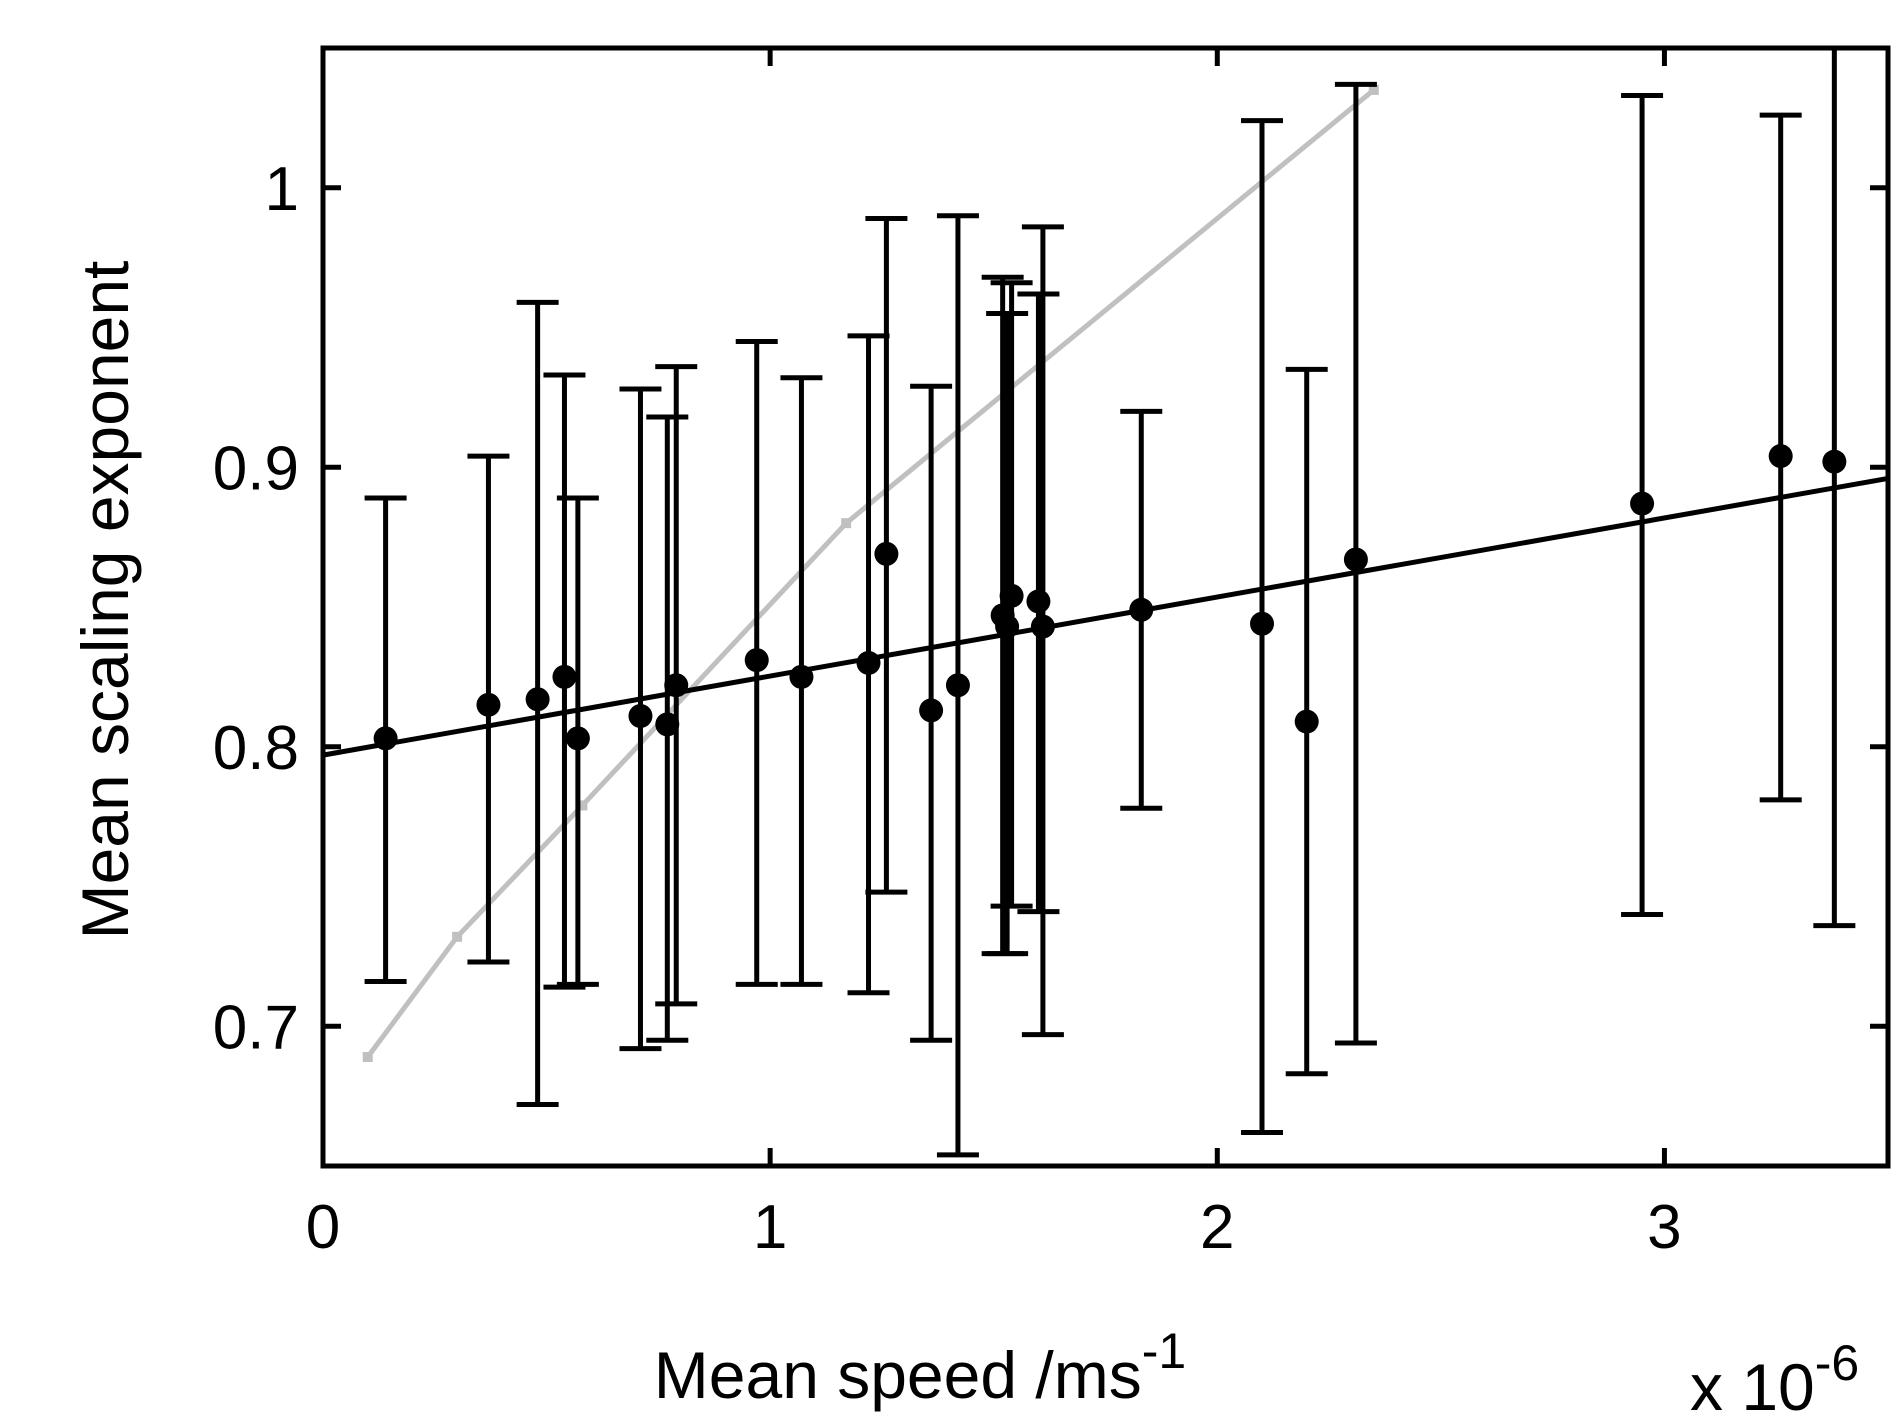 This screenshot has width=1895, height=1419. Describe the element at coordinates (1752, 1384) in the screenshot. I see `x-multiplier-base: x 10` at that location.